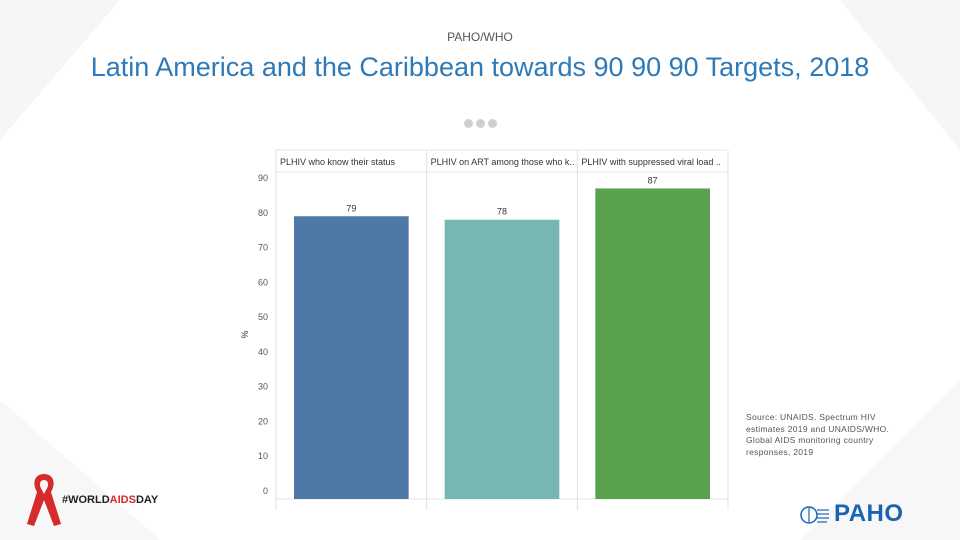 Image resolution: width=960 pixels, height=540 pixels. I want to click on y-axis-label: %, so click(245, 334).